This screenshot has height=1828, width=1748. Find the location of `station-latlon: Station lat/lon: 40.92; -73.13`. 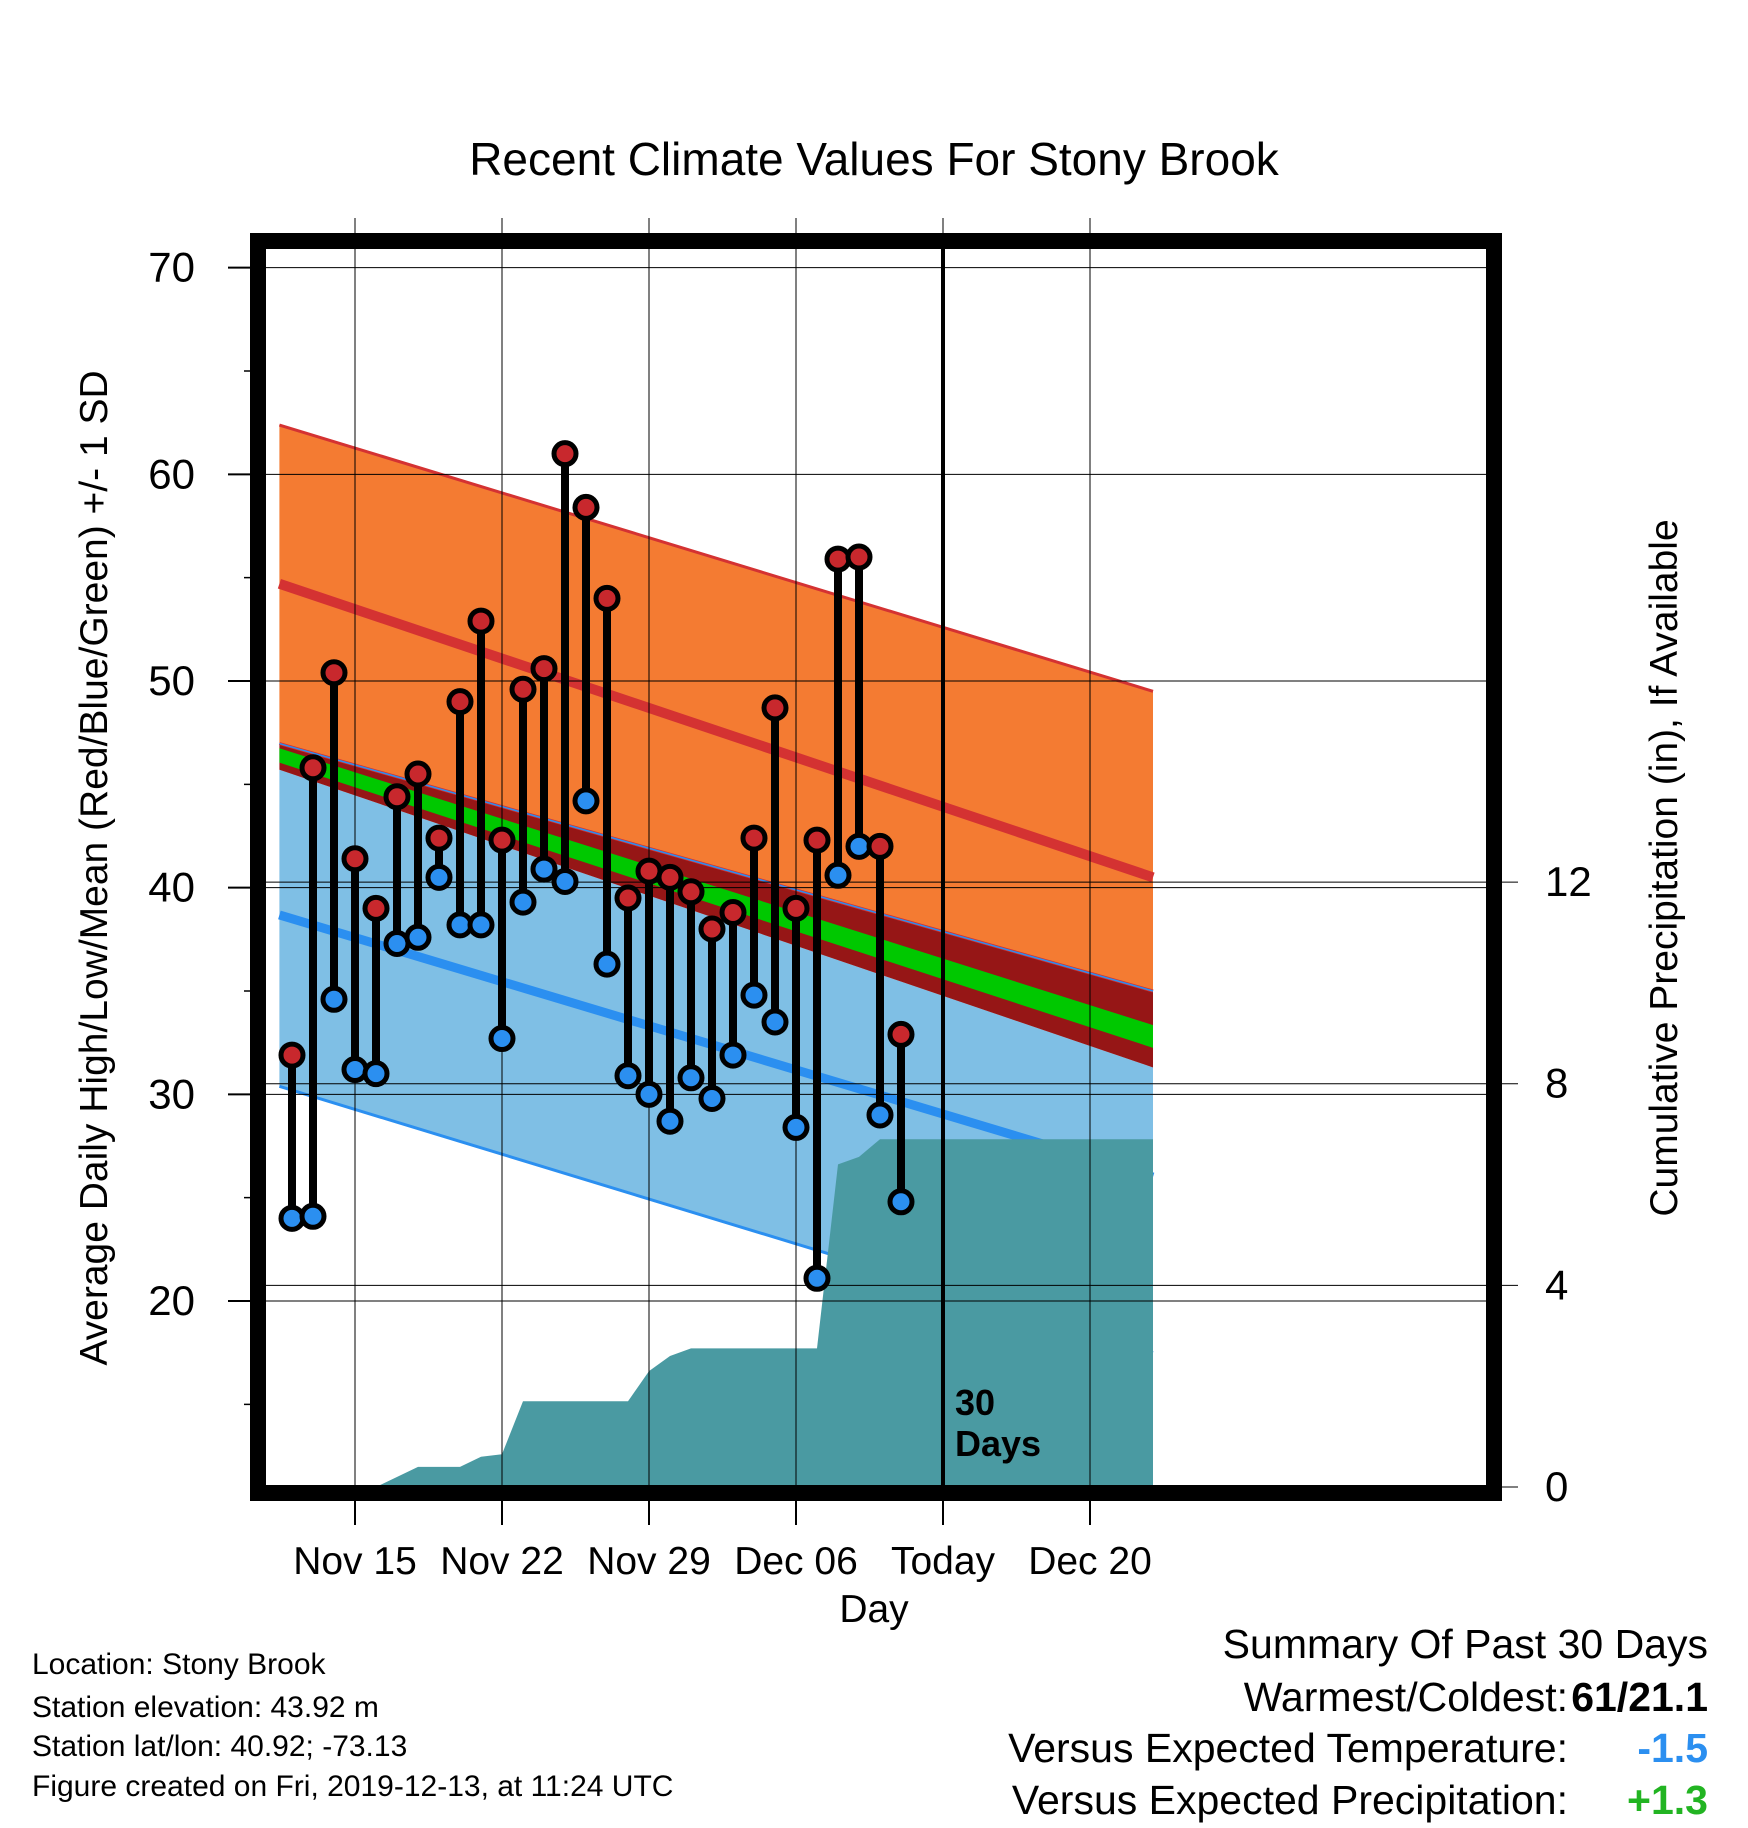

station-latlon: Station lat/lon: 40.92; -73.13 is located at coordinates (220, 1746).